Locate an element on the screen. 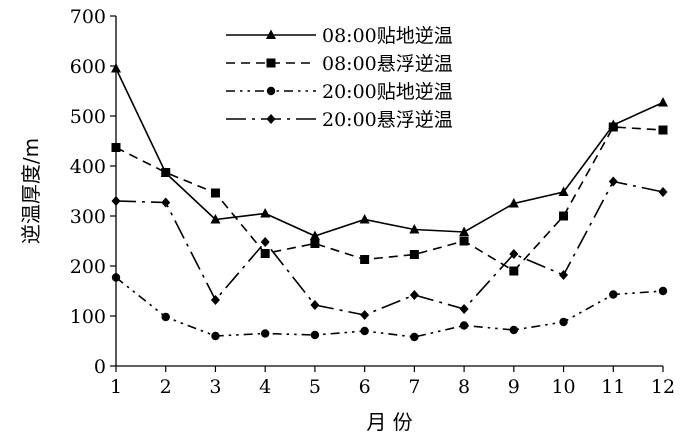  x-tick-label: 4 is located at coordinates (265, 387).